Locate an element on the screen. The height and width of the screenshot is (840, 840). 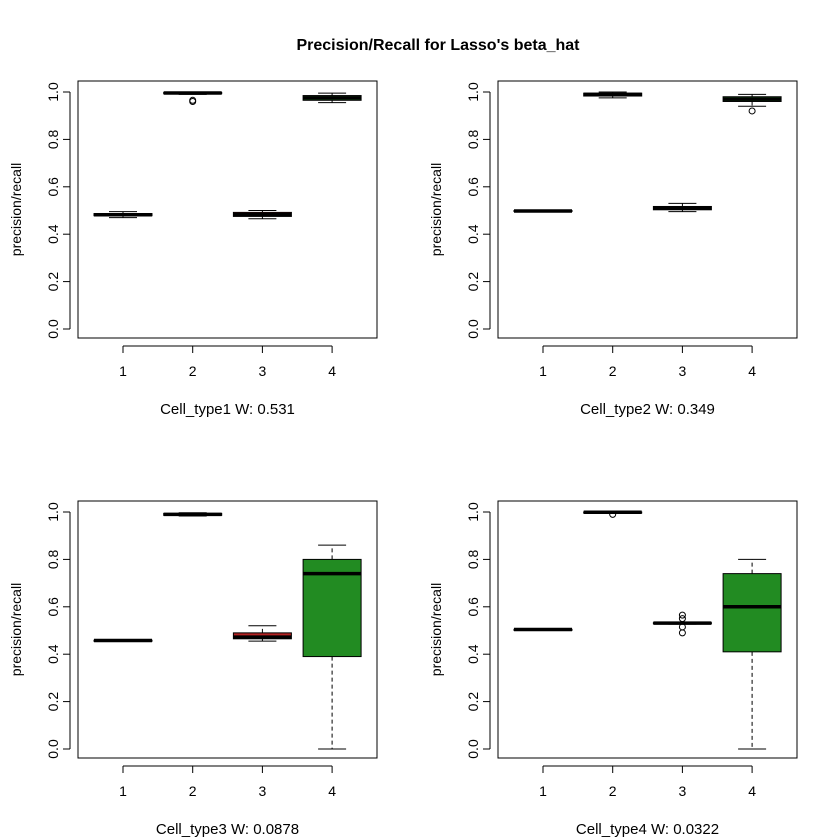
chart-title: Precision/Recall for Lasso's beta_hat is located at coordinates (438, 45).